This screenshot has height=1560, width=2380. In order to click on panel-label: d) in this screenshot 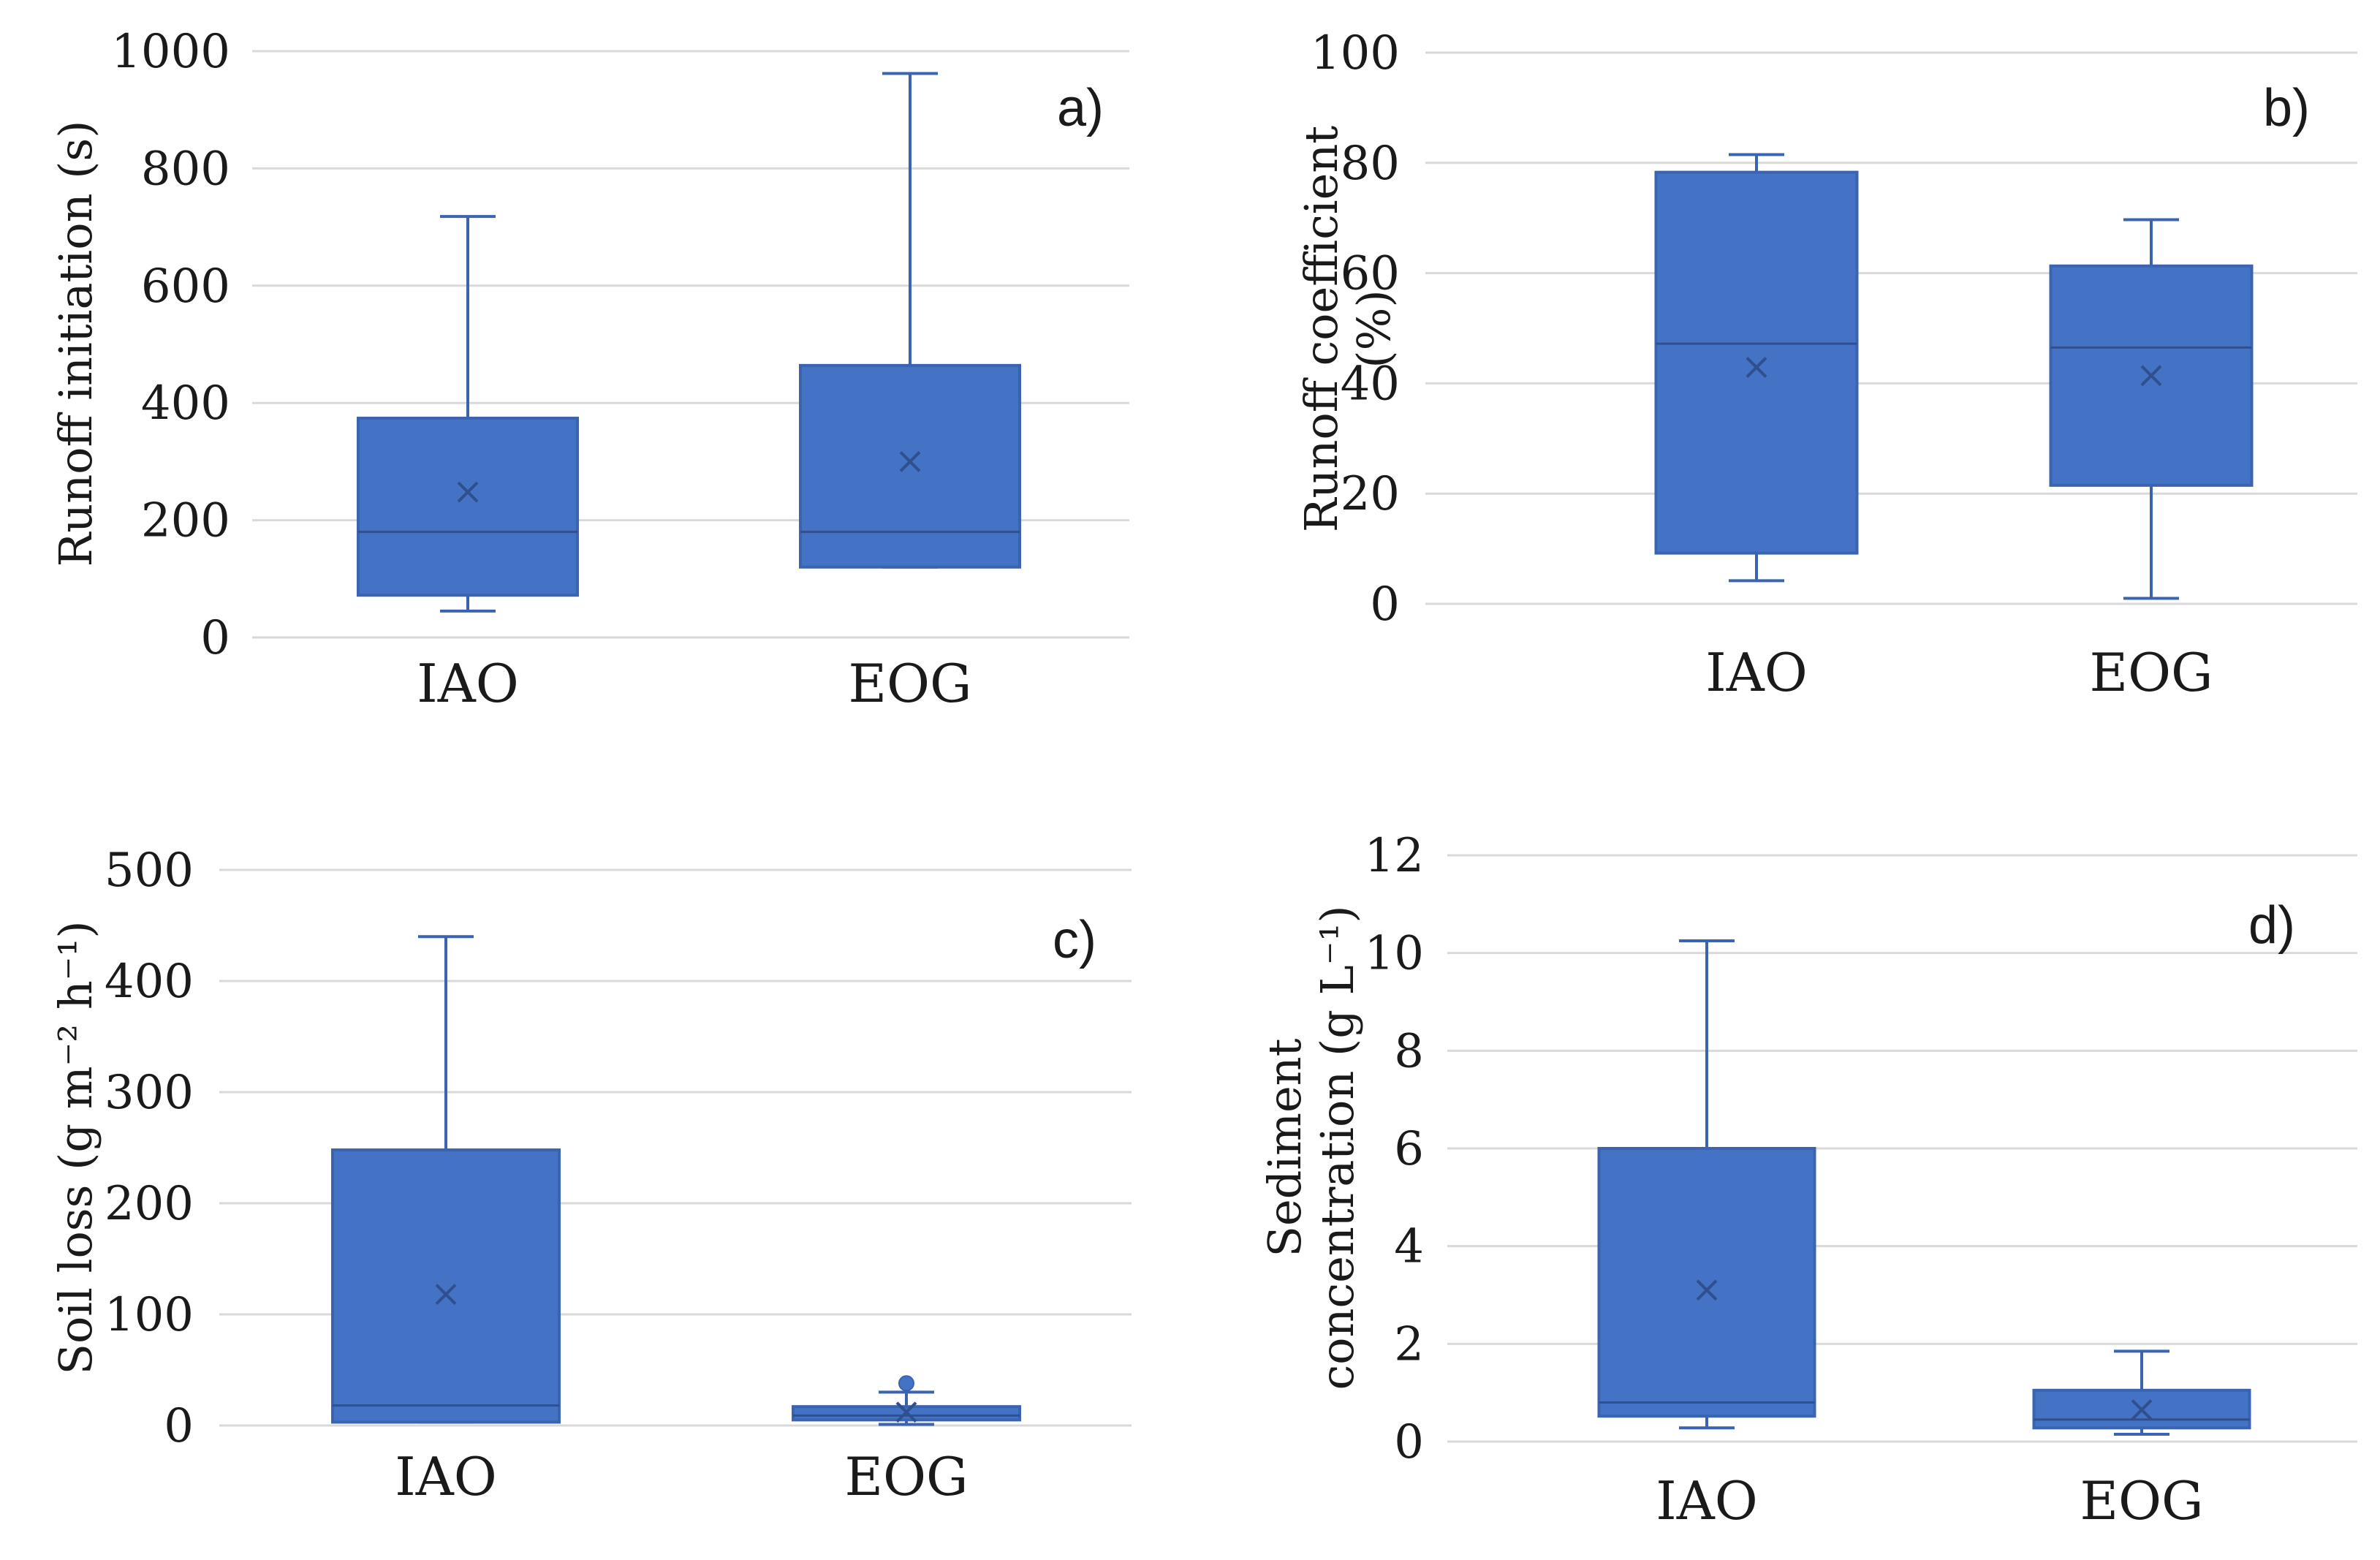, I will do `click(2271, 925)`.